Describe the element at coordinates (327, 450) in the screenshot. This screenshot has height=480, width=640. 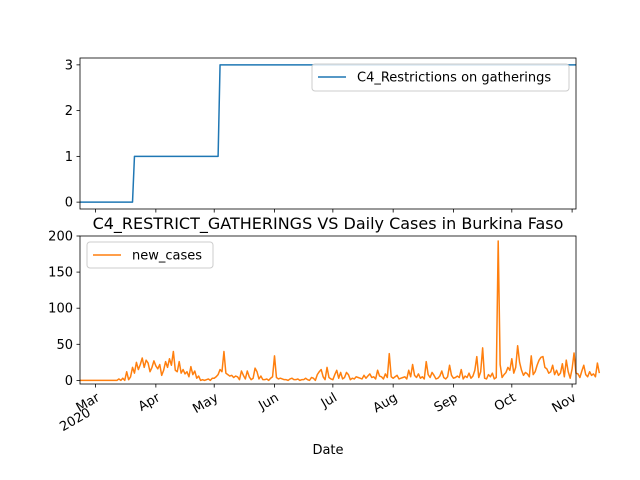
I see `x-axis-label: Date` at that location.